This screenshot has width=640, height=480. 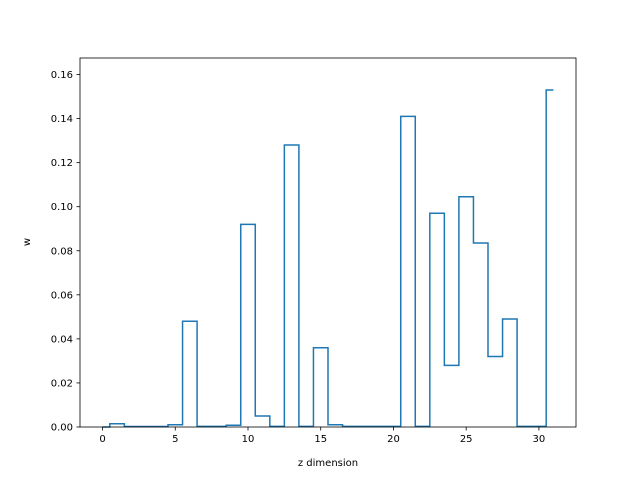 What do you see at coordinates (62, 251) in the screenshot?
I see `y-tick-label: 0.08` at bounding box center [62, 251].